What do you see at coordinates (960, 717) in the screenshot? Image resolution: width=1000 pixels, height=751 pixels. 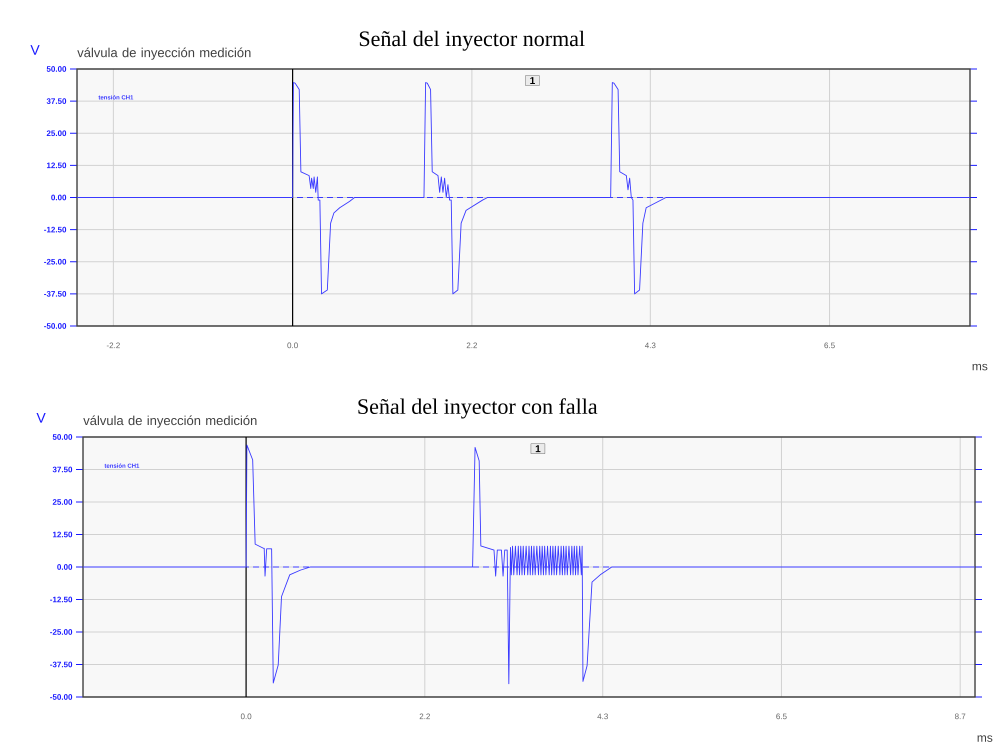 I see `x-tick-label: 8.7` at bounding box center [960, 717].